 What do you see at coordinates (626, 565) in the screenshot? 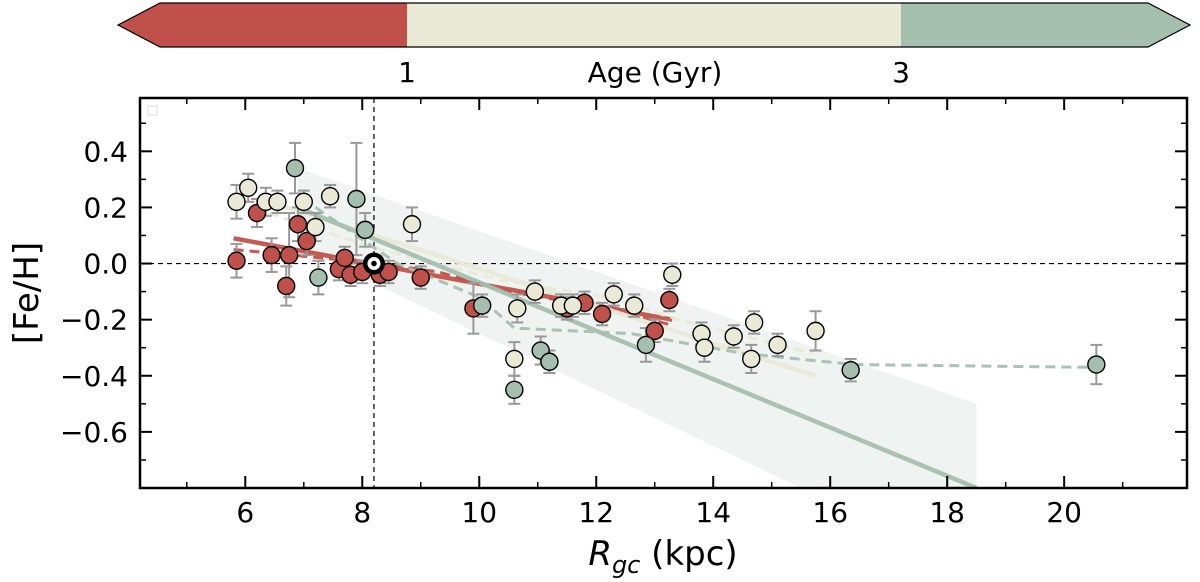
I see `x-axis-label-subscript: gc` at bounding box center [626, 565].